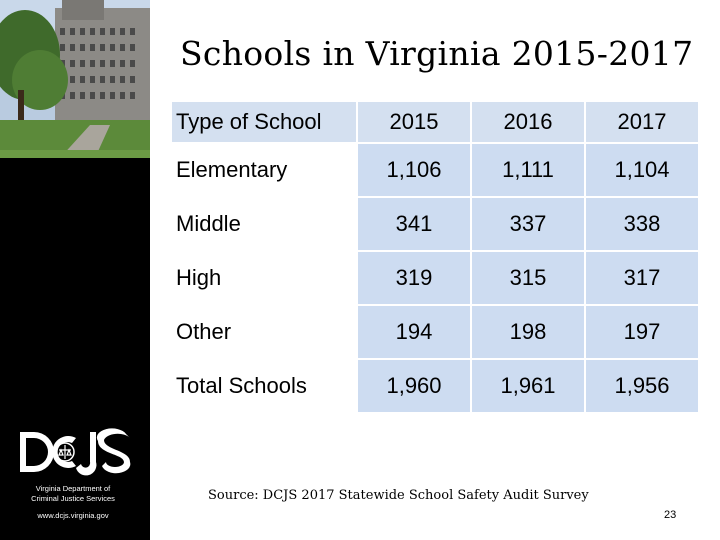 This screenshot has height=540, width=720. Describe the element at coordinates (73, 515) in the screenshot. I see `organization-url: www.dcjs.virginia.gov` at that location.